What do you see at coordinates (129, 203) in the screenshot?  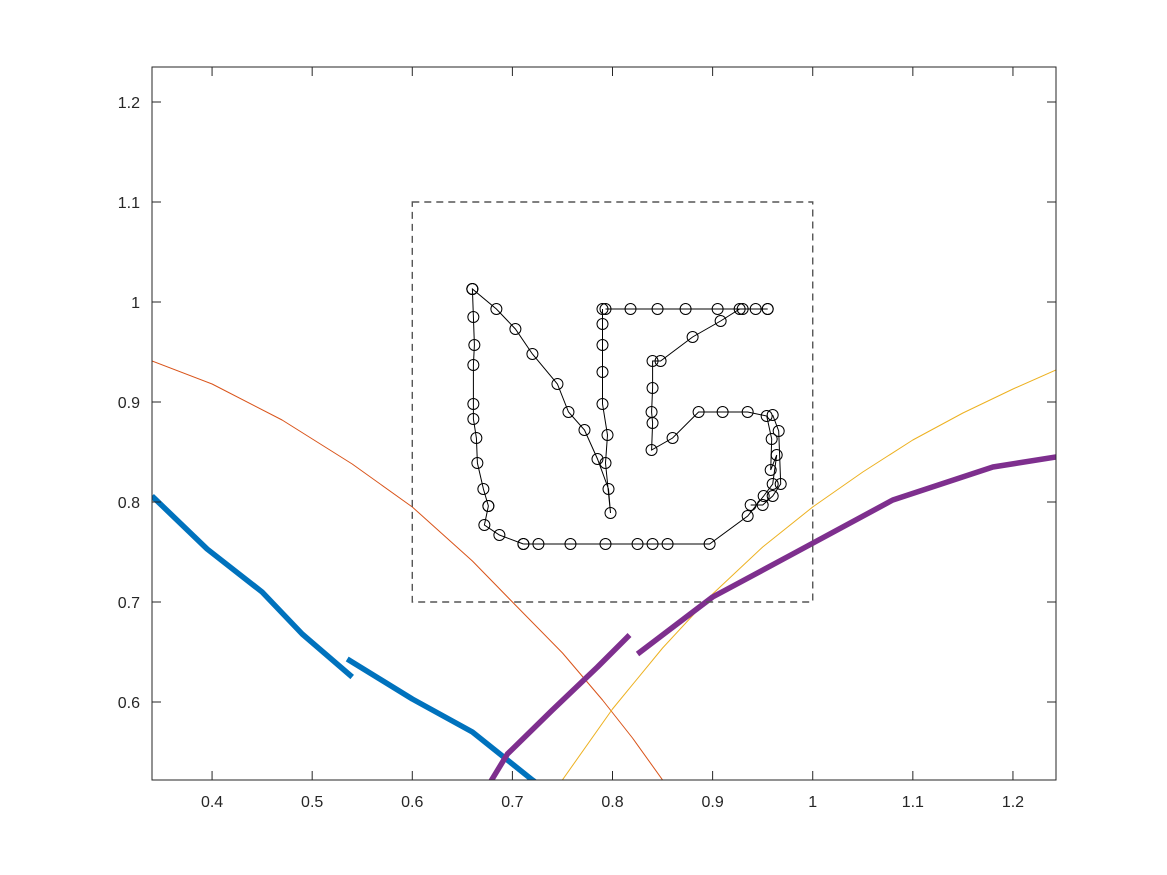 I see `y-tick-label: 1.1` at bounding box center [129, 203].